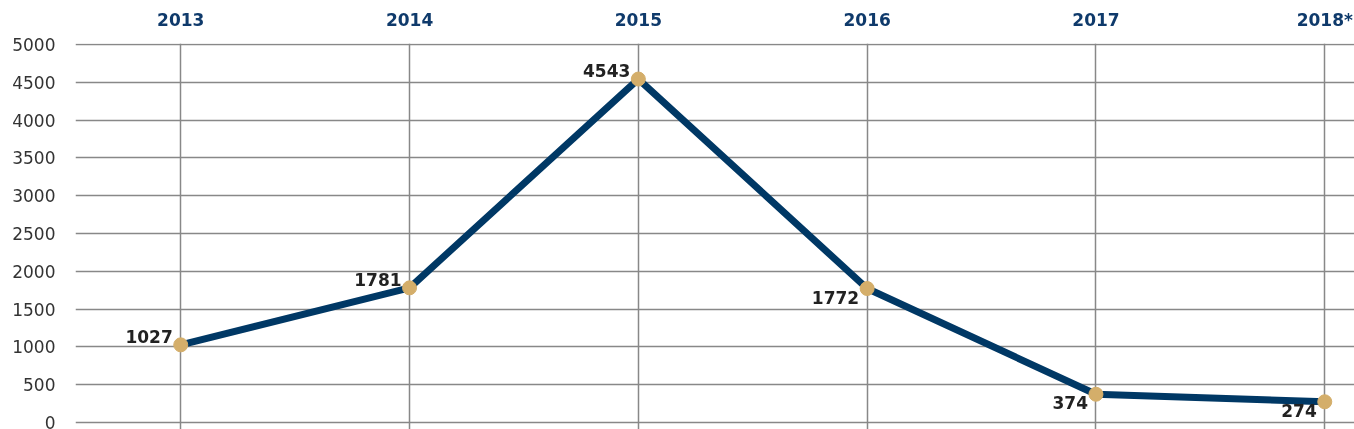 The width and height of the screenshot is (1354, 429). What do you see at coordinates (607, 71) in the screenshot?
I see `data-label: 4543` at bounding box center [607, 71].